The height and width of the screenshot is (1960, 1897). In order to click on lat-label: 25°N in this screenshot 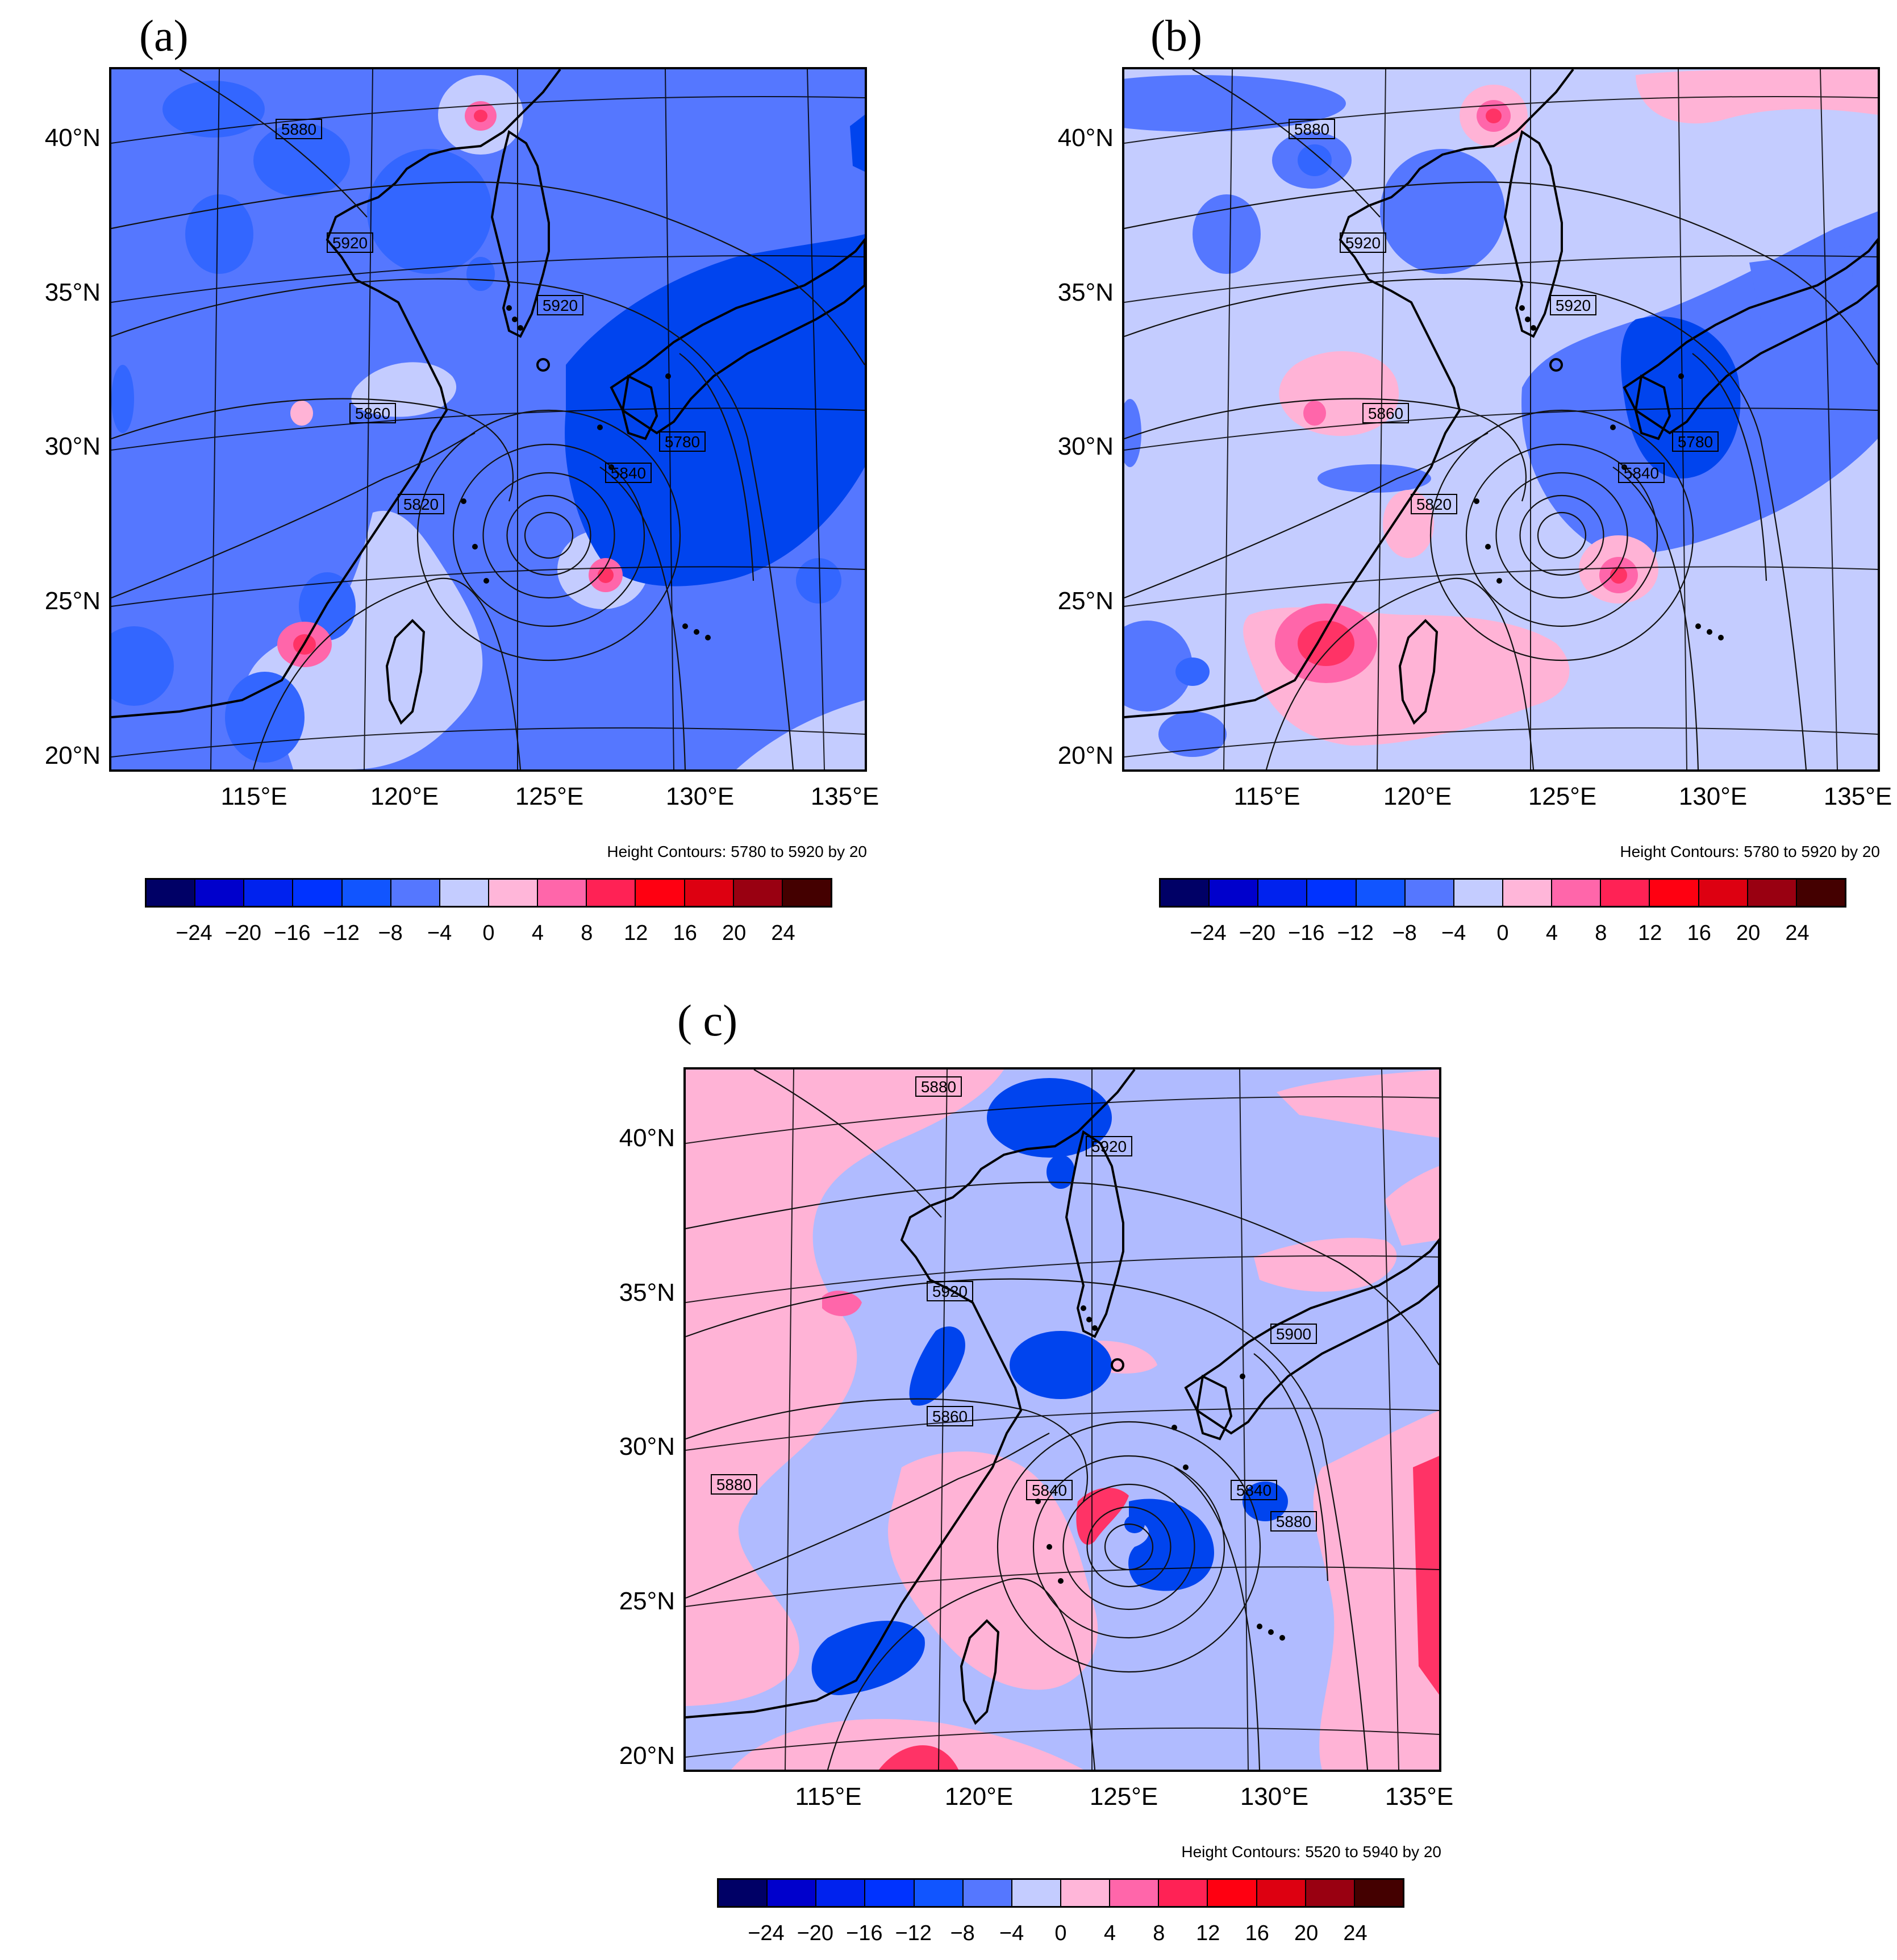, I will do `click(72, 601)`.